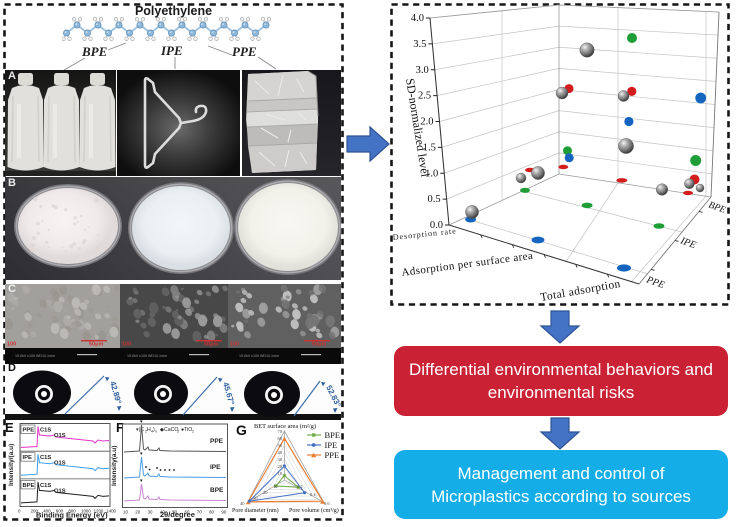 This screenshot has height=527, width=737. Describe the element at coordinates (86, 511) in the screenshot. I see `svg-text: 1000` at that location.